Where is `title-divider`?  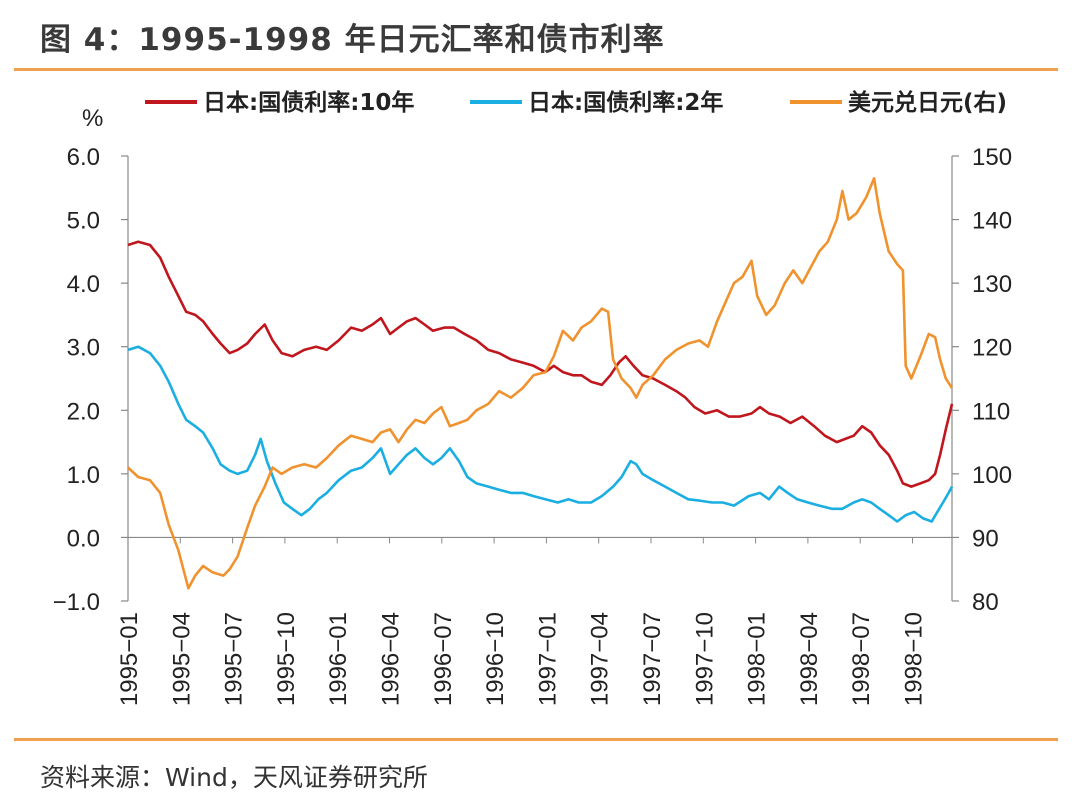
title-divider is located at coordinates (536, 69).